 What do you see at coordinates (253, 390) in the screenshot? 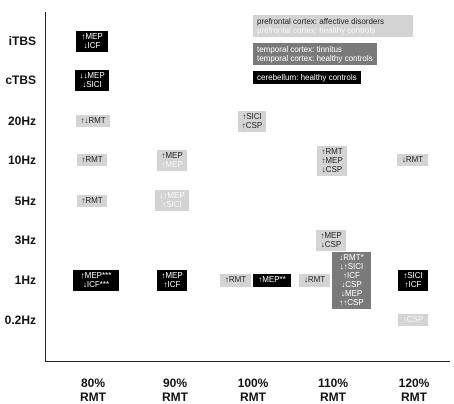
I see `x-label-100: 100% RMT` at bounding box center [253, 390].